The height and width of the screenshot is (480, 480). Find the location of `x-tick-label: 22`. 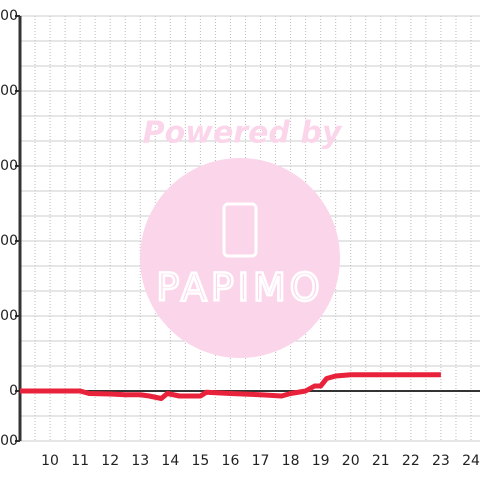

x-tick-label: 22 is located at coordinates (411, 461).